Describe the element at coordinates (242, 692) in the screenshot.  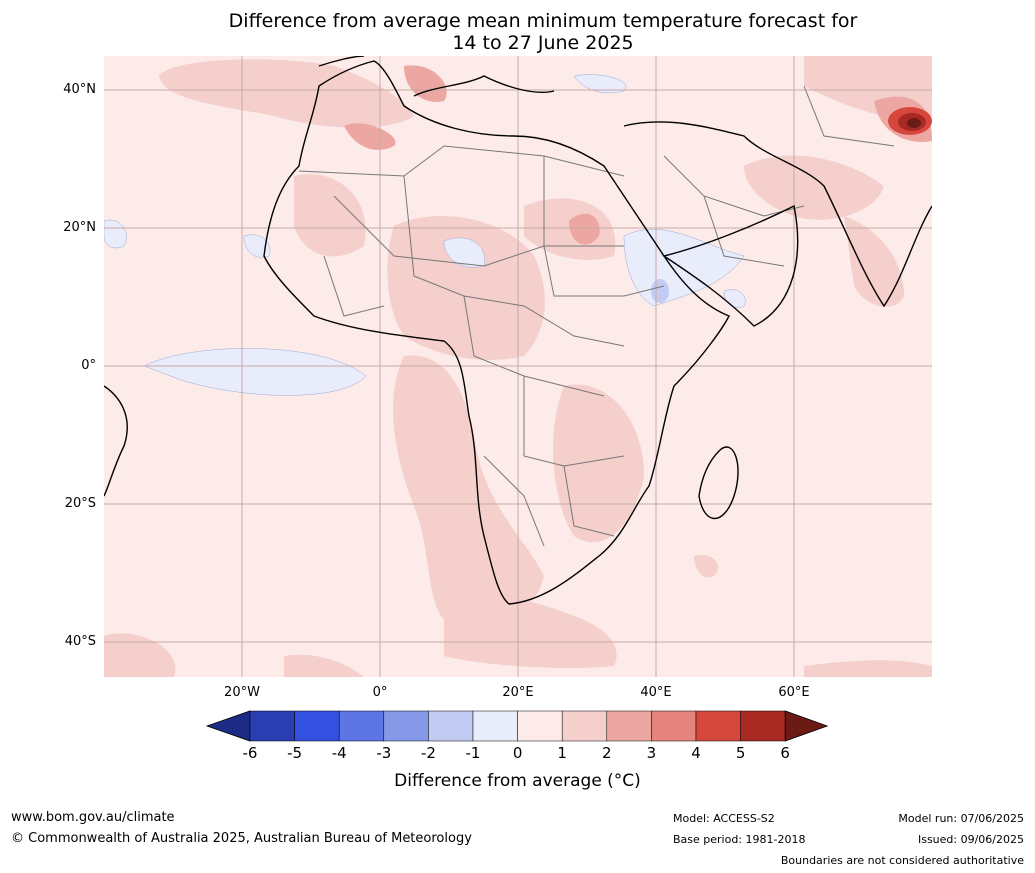
I see `lon-label-20w: 20°W` at that location.